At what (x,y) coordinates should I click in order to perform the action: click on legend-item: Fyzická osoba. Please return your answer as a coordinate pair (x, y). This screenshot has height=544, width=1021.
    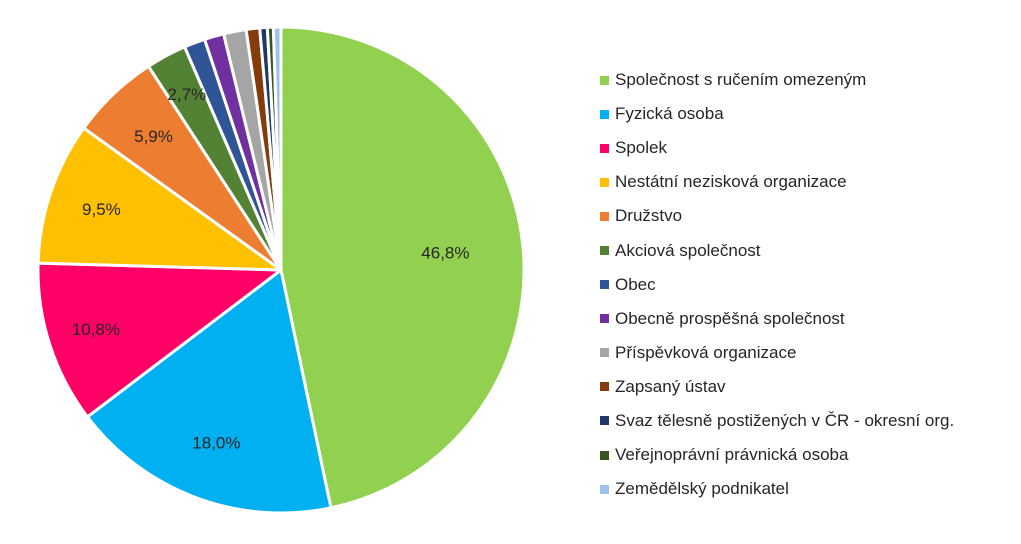
    Looking at the image, I should click on (777, 114).